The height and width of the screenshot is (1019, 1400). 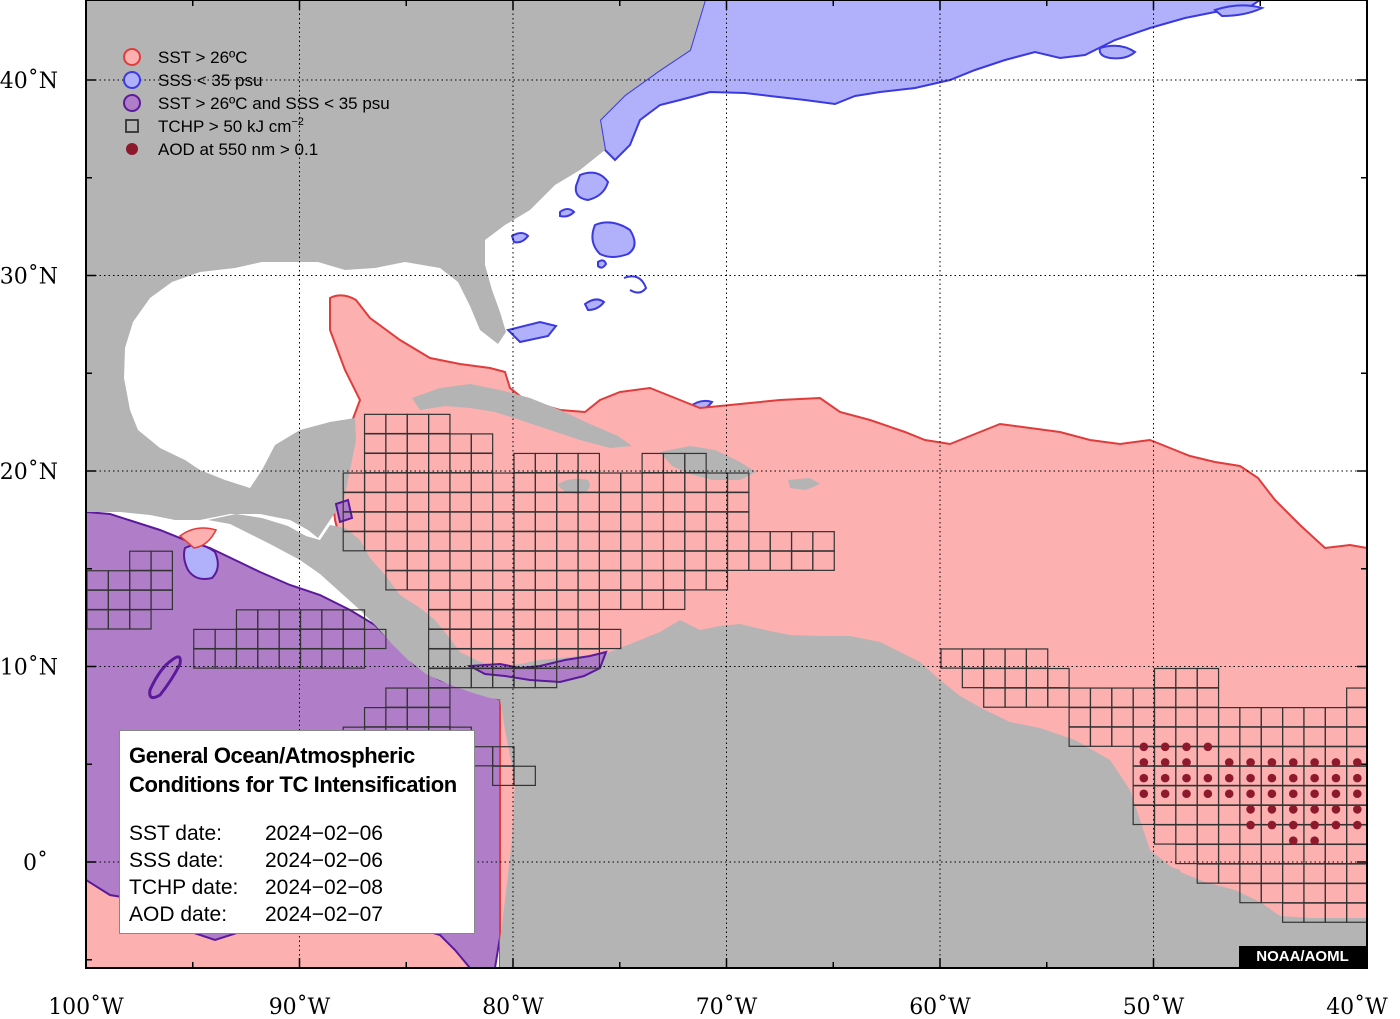 I want to click on longitude-label: 60˚W, so click(x=940, y=1006).